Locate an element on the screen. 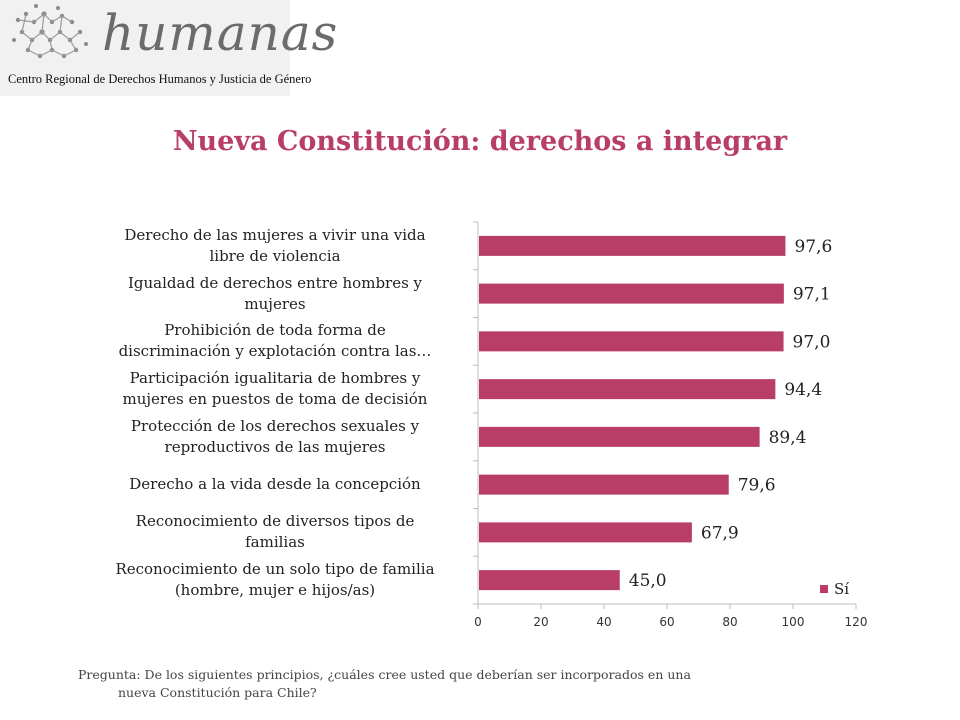 Image resolution: width=960 pixels, height=720 pixels. data-label: 97,0 is located at coordinates (812, 342).